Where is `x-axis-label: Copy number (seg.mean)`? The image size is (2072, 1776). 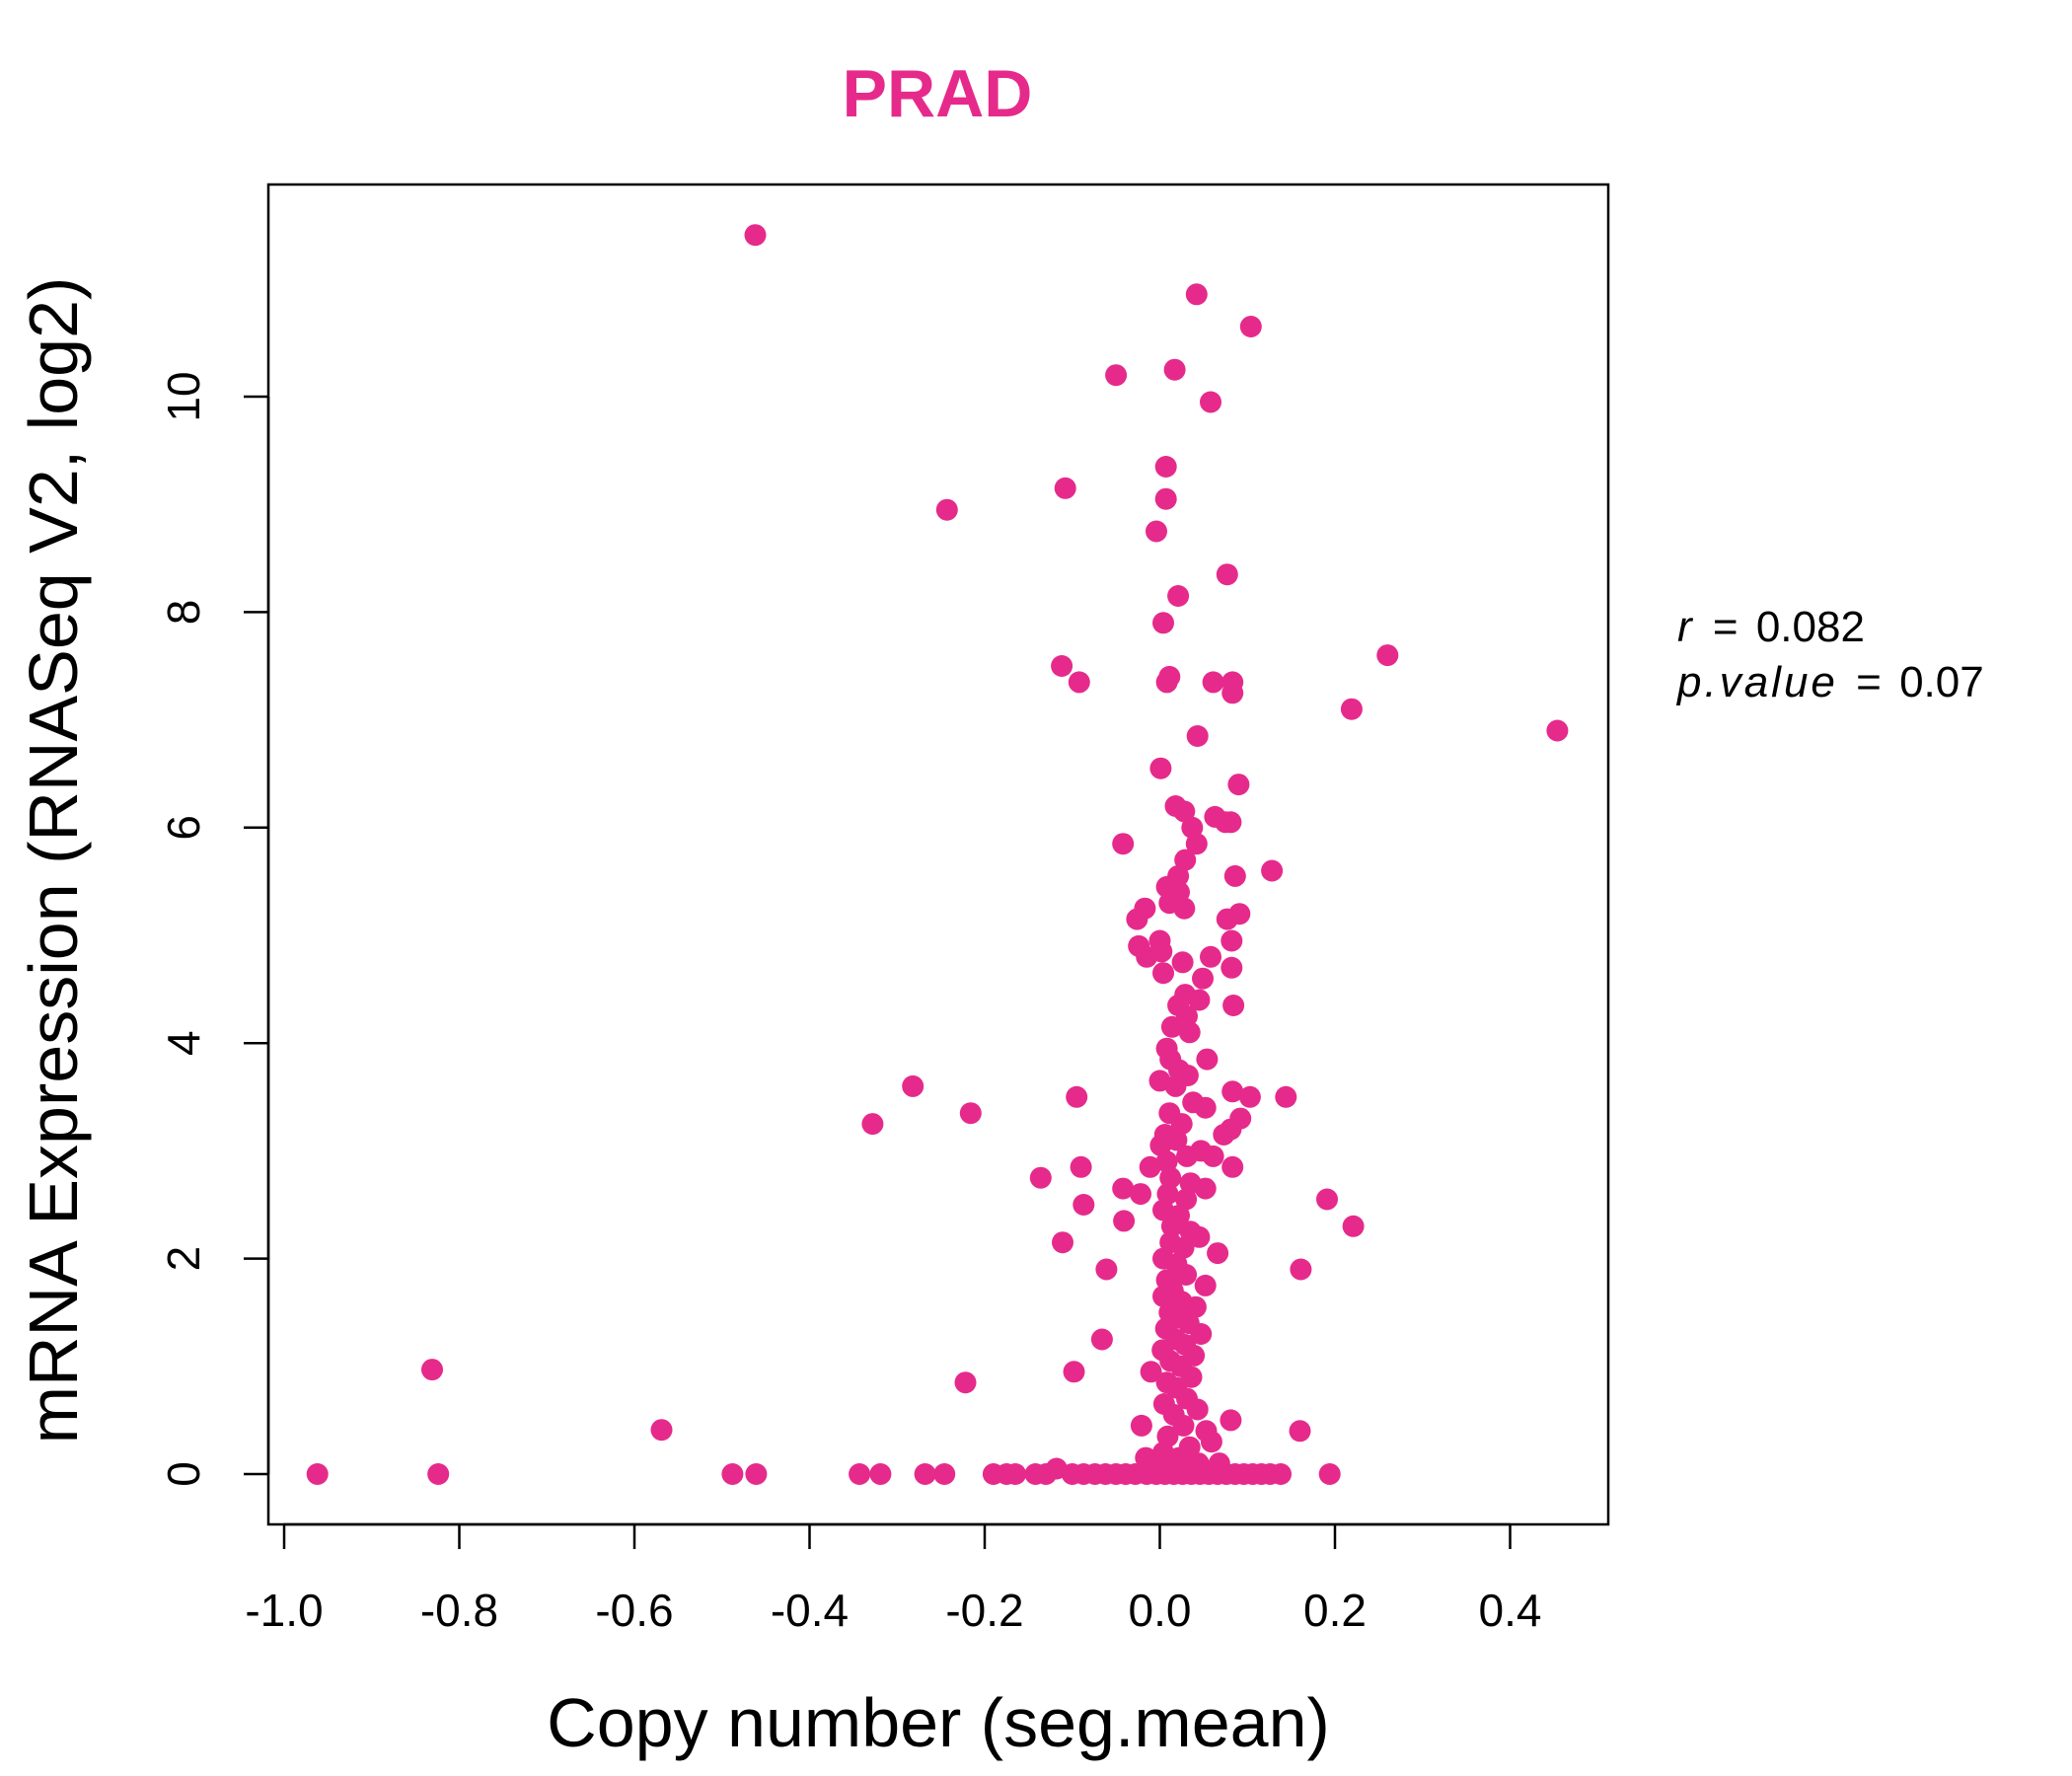 x-axis-label: Copy number (seg.mean) is located at coordinates (939, 1722).